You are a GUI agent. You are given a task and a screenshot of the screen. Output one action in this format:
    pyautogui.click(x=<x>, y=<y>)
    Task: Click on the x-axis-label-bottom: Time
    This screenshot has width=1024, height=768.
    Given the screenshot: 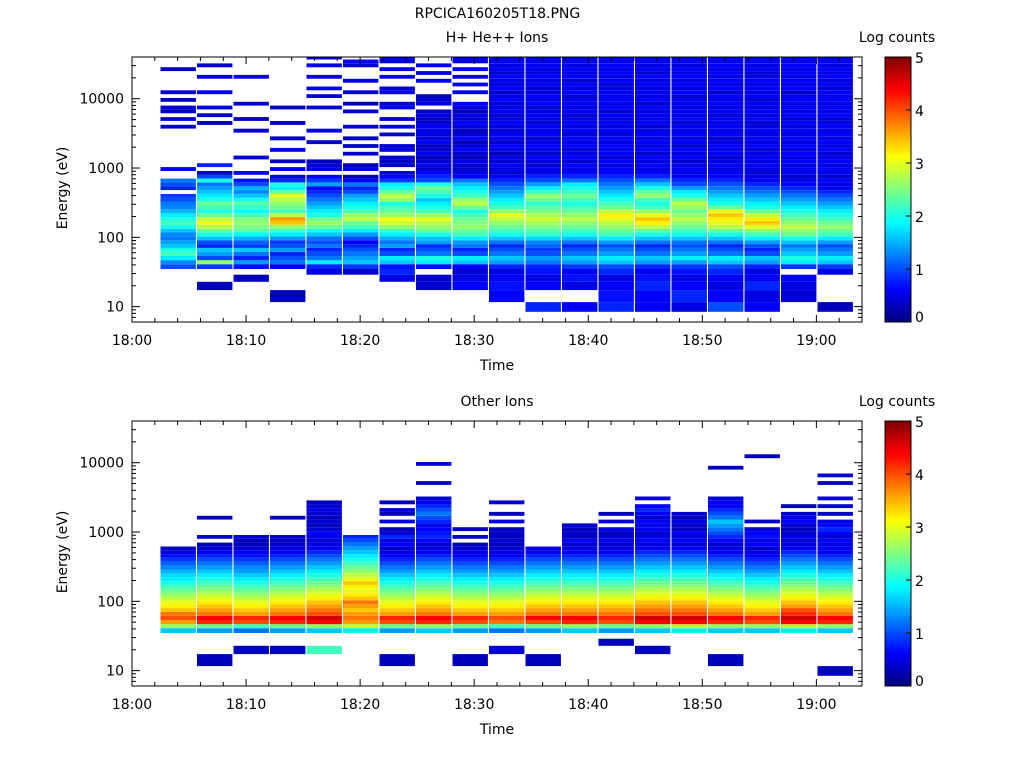 What is the action you would take?
    pyautogui.click(x=497, y=730)
    